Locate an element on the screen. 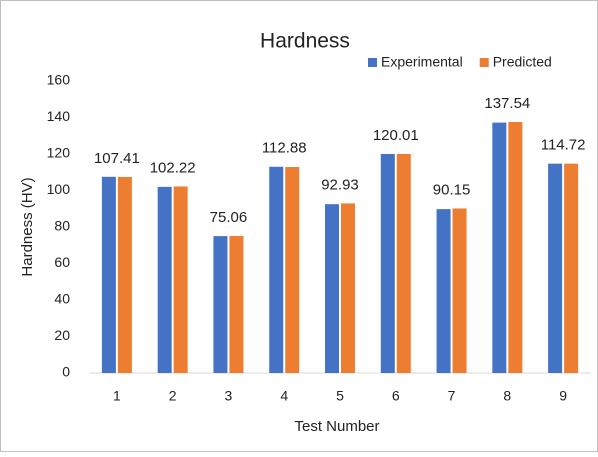  y-tick-label: 80 is located at coordinates (62, 226).